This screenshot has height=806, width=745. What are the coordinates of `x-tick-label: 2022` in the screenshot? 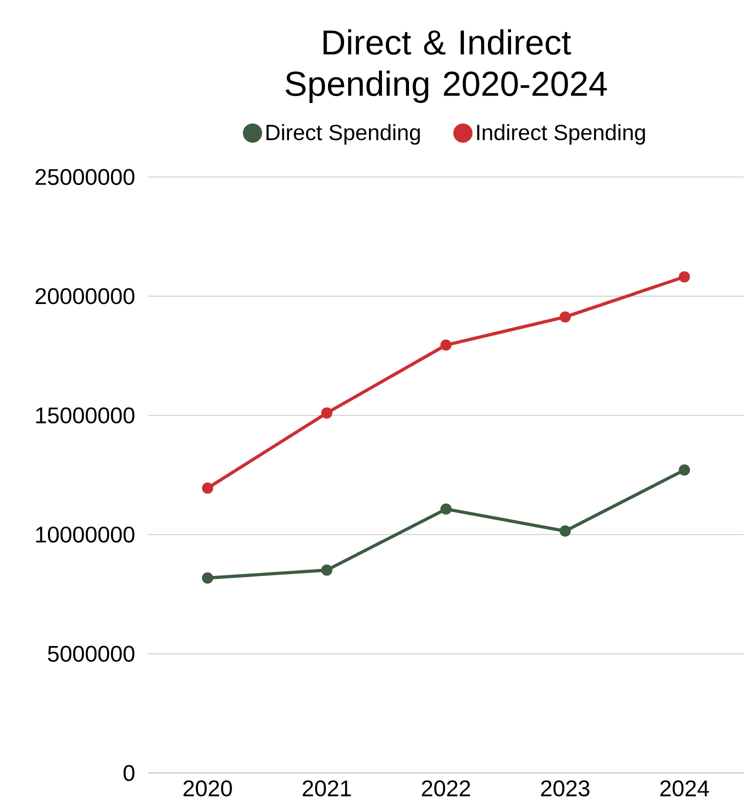 It's located at (446, 788).